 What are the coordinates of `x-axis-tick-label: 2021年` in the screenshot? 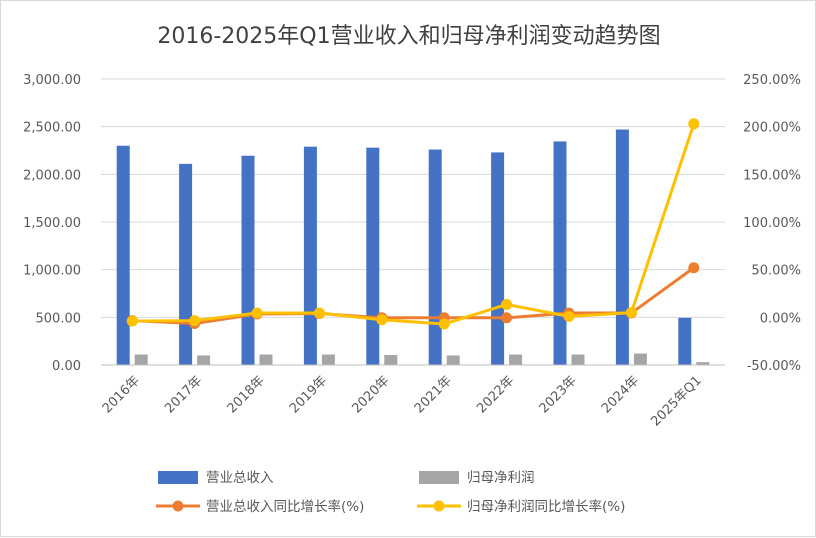 It's located at (433, 394).